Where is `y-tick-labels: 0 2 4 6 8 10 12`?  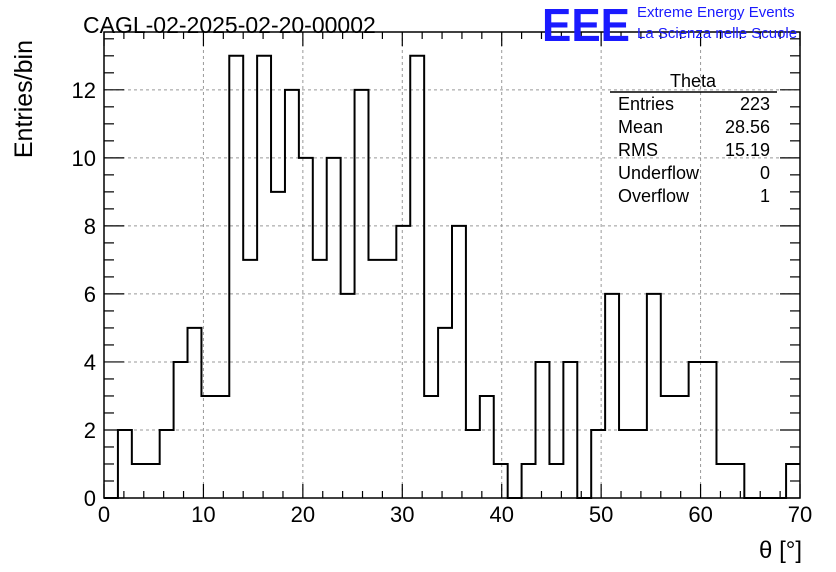
y-tick-labels: 0 2 4 6 8 10 12 is located at coordinates (84, 294).